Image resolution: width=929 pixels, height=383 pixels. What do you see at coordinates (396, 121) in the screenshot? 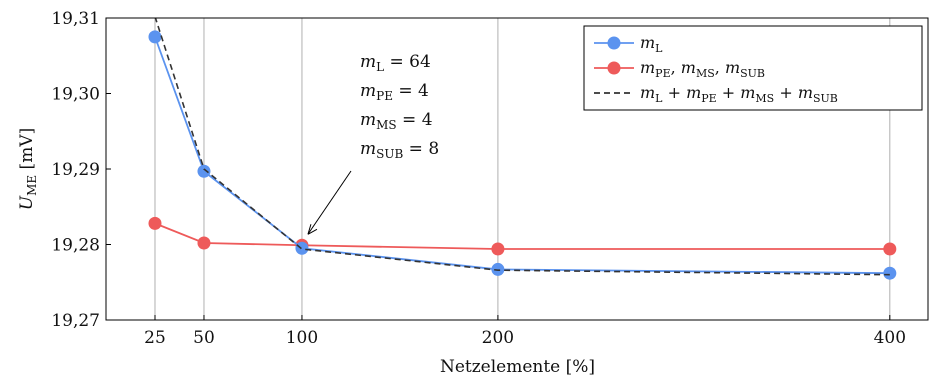
I see `annotation-line: mMS = 4` at bounding box center [396, 121].